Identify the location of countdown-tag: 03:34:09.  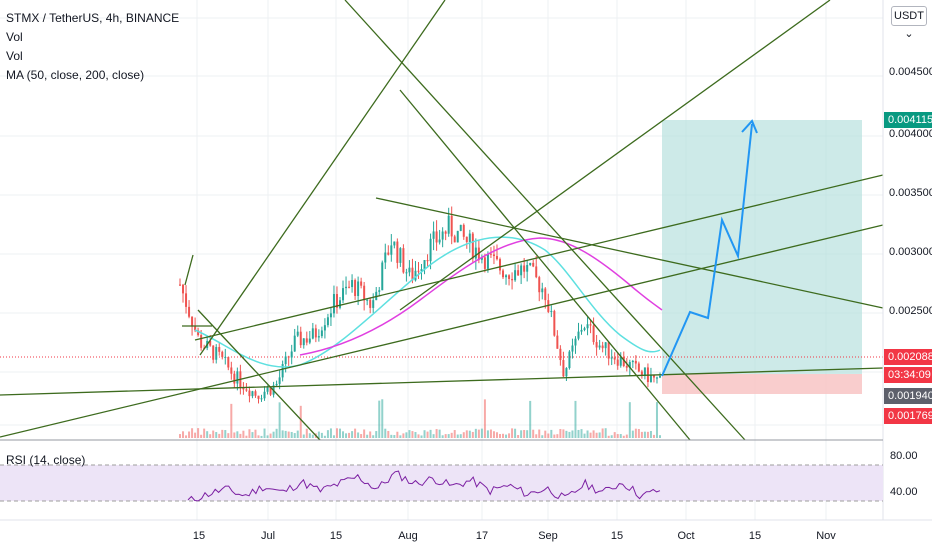
(908, 375).